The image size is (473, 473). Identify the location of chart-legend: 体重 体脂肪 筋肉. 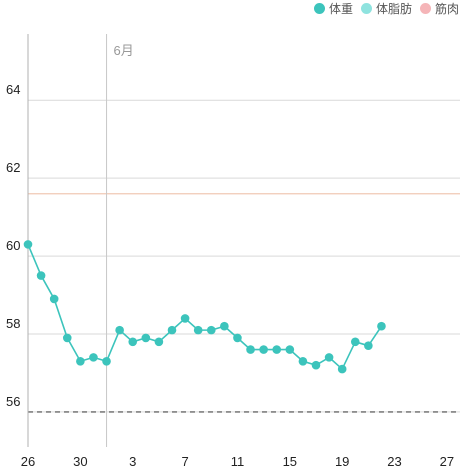
(386, 8).